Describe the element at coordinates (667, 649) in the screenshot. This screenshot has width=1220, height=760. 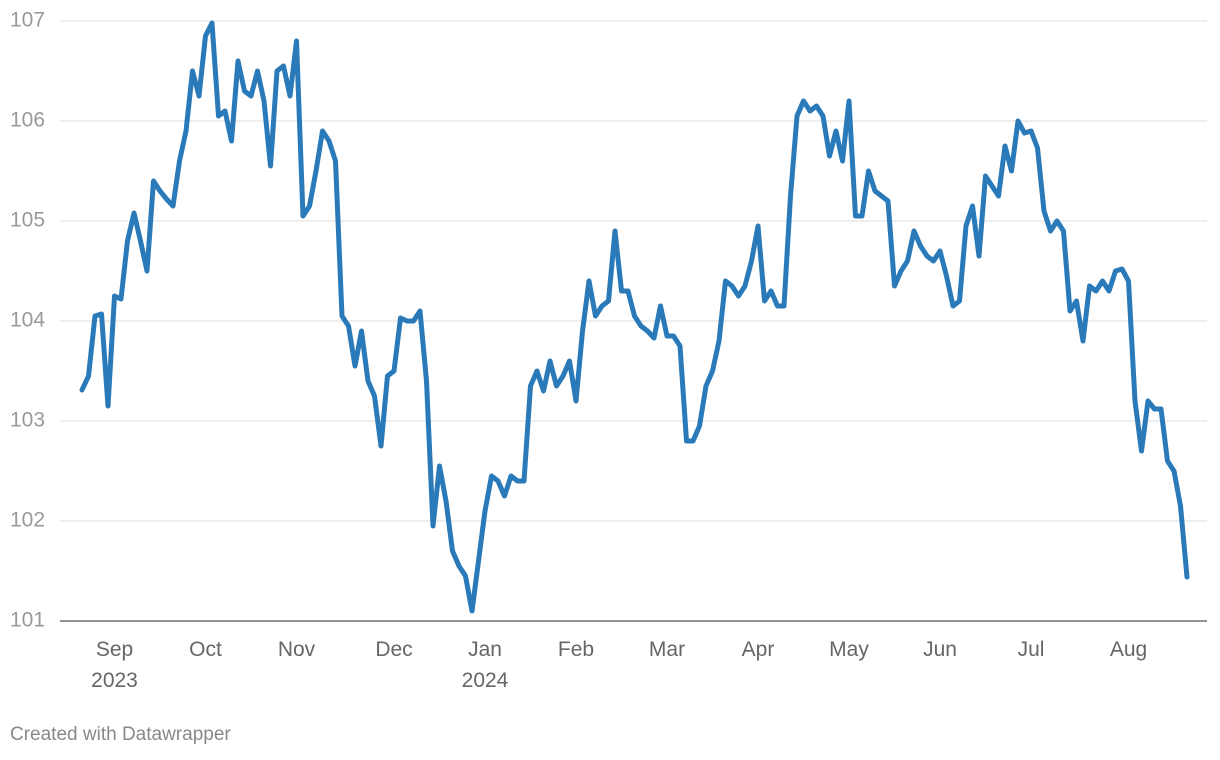
I see `x-tick-label: Mar` at that location.